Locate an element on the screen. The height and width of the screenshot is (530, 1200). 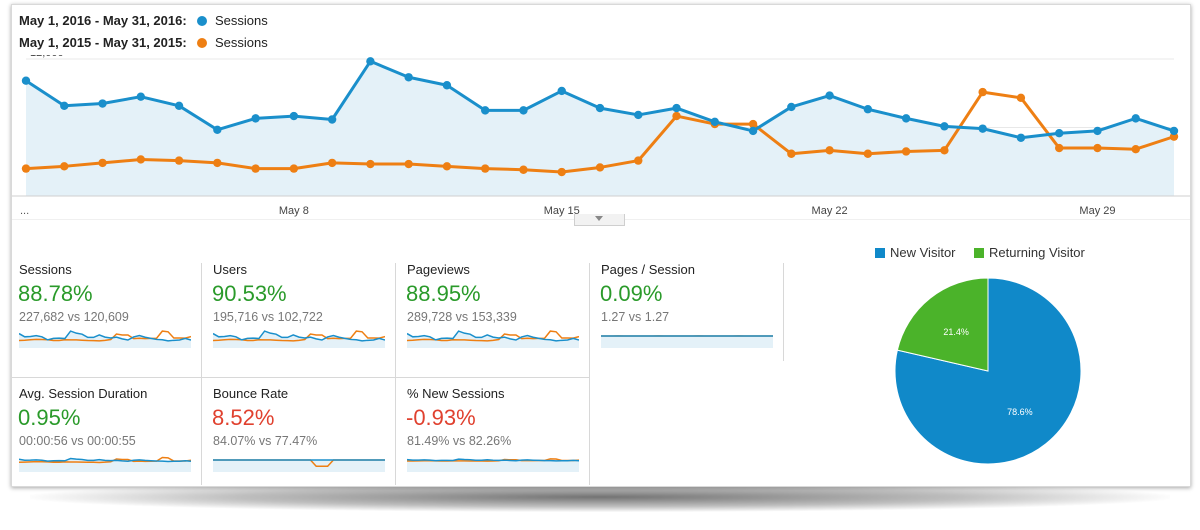
metric-label: Pageviews is located at coordinates (438, 269).